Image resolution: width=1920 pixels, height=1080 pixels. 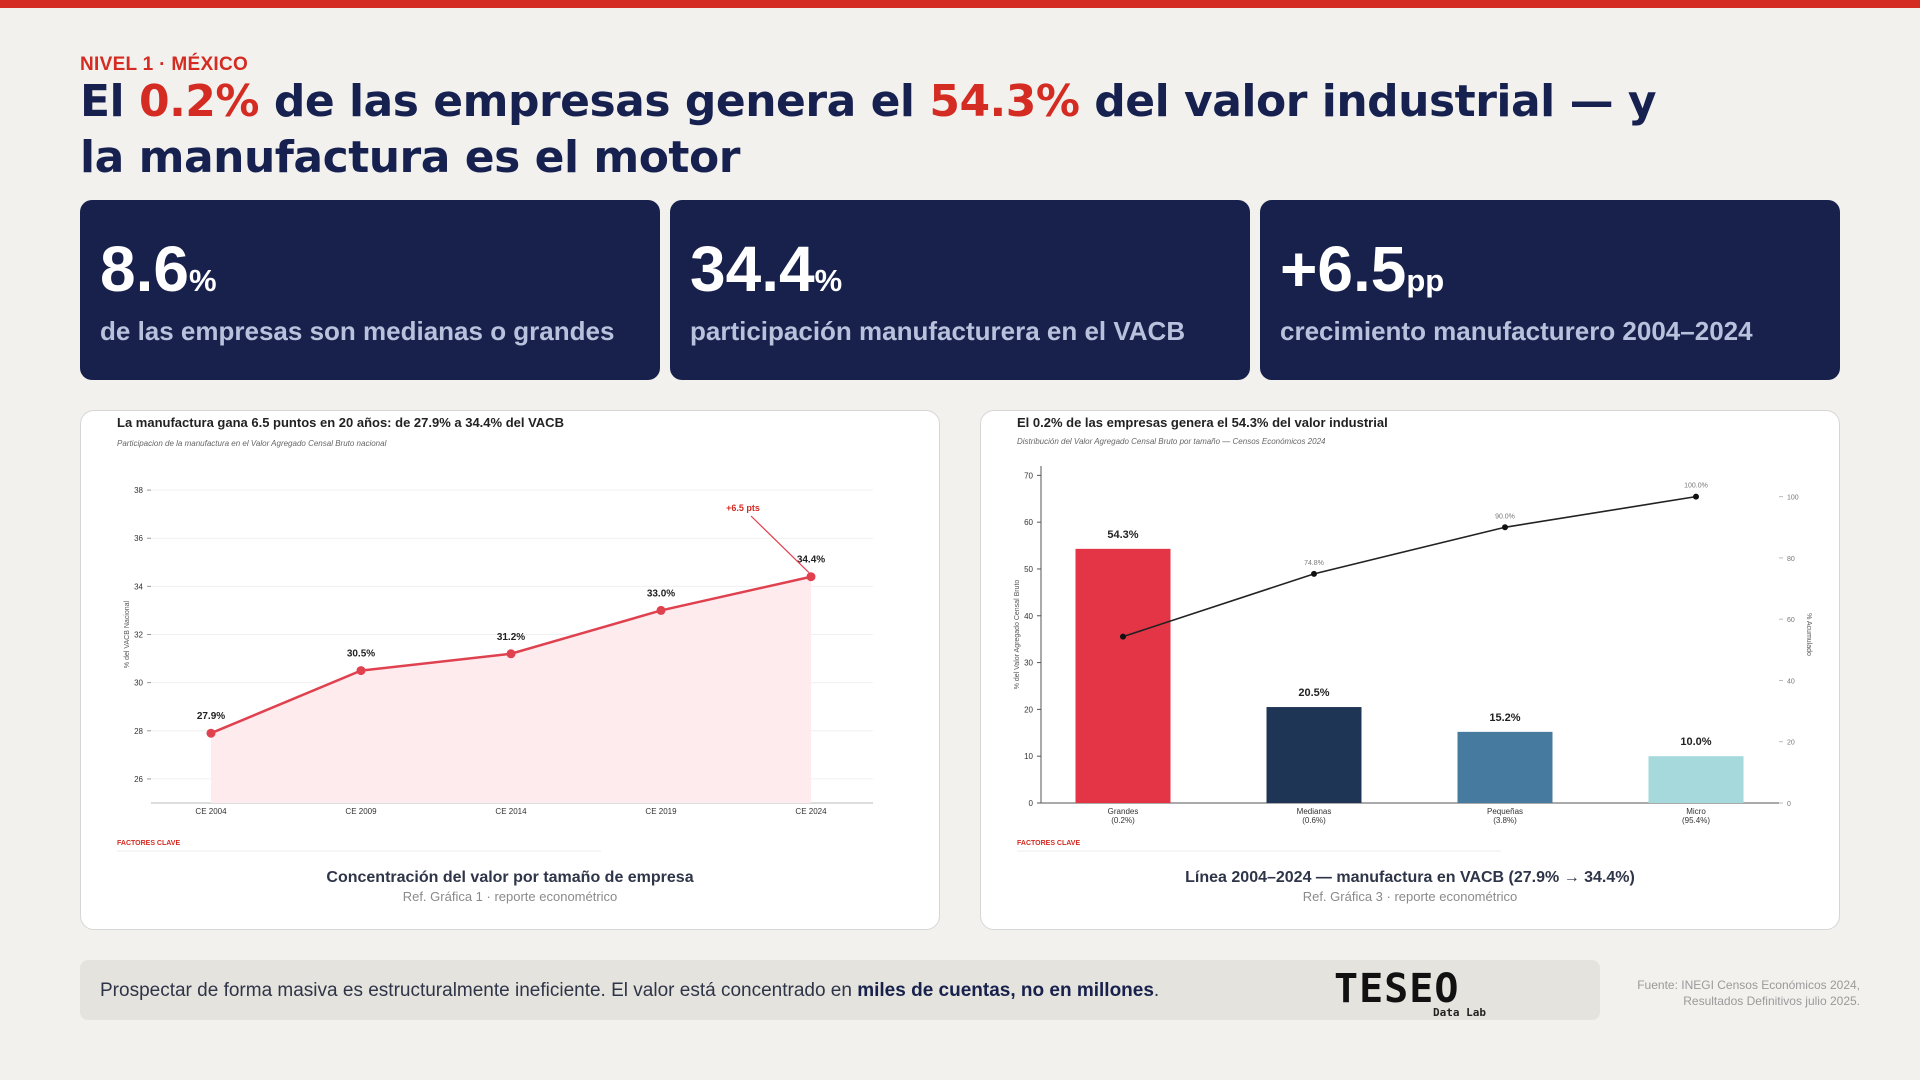 I want to click on y-tick-label: 0, so click(x=1031, y=803).